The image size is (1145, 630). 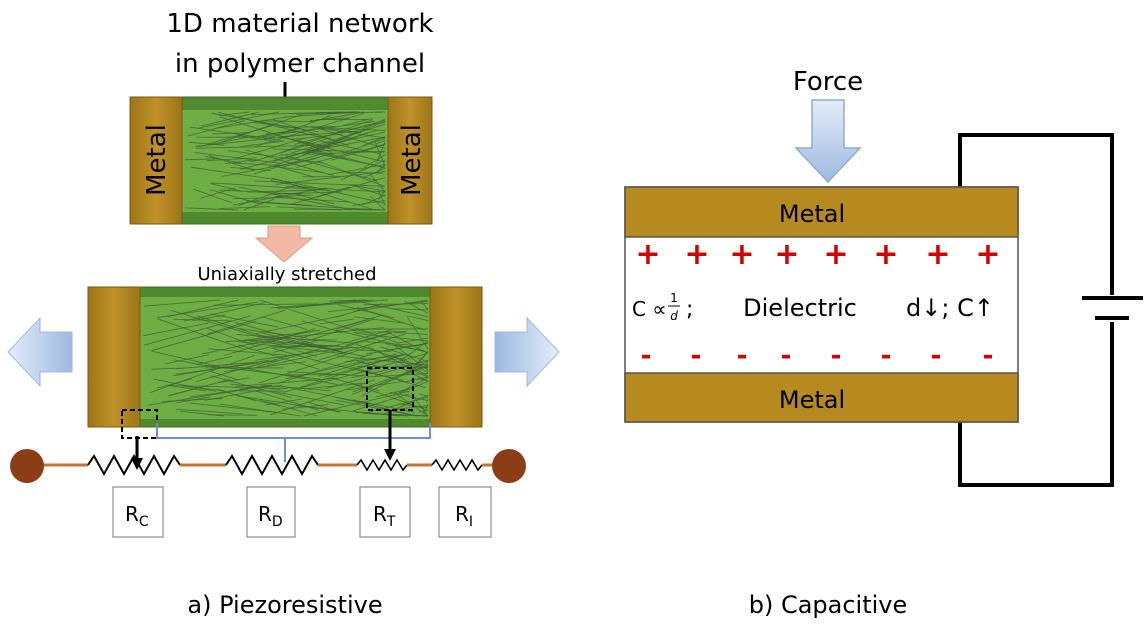 I want to click on circuit-wire-top, so click(x=1036, y=214).